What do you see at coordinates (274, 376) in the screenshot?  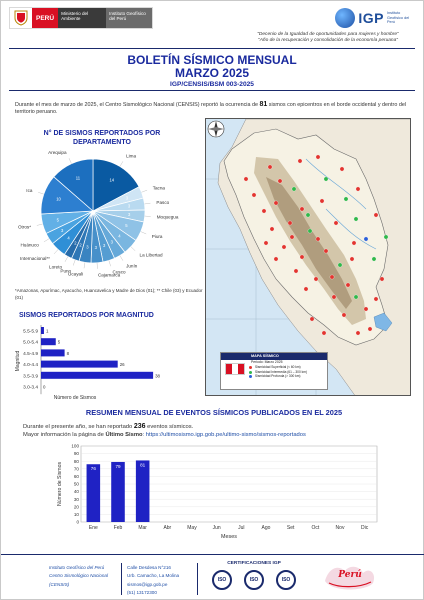 I see `legend-profunda: Sismicidad Profunda (> 300 km)` at bounding box center [274, 376].